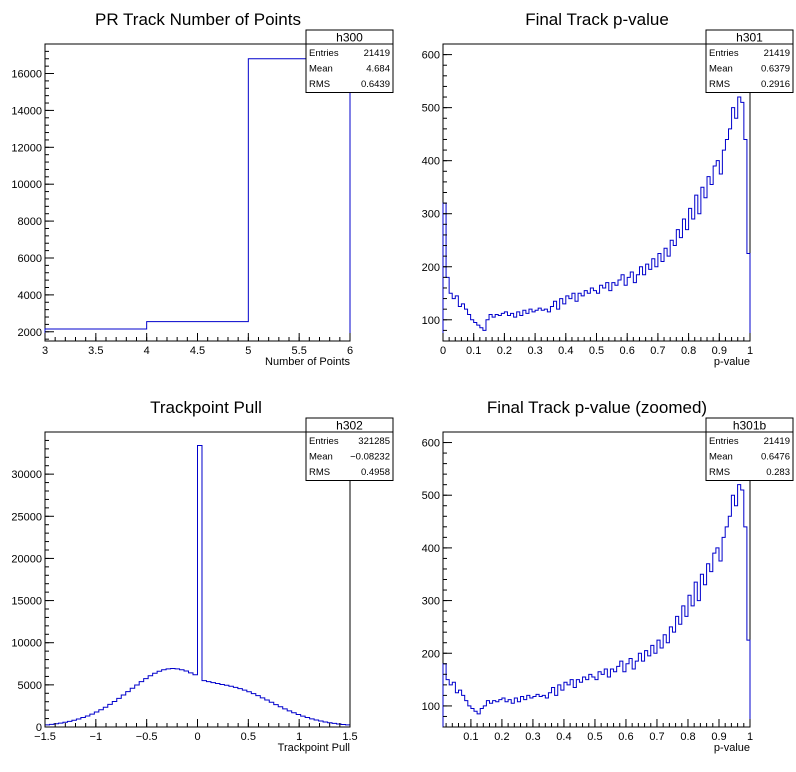 This screenshot has width=796, height=772. I want to click on x-tick-label: 3, so click(45, 351).